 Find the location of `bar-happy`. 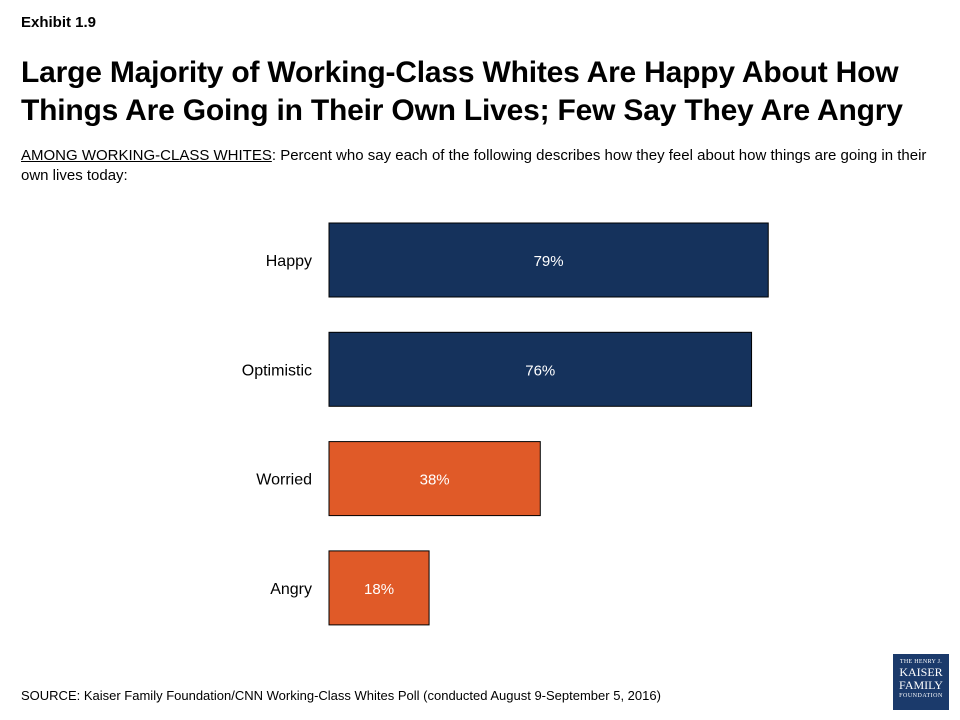

bar-happy is located at coordinates (548, 260).